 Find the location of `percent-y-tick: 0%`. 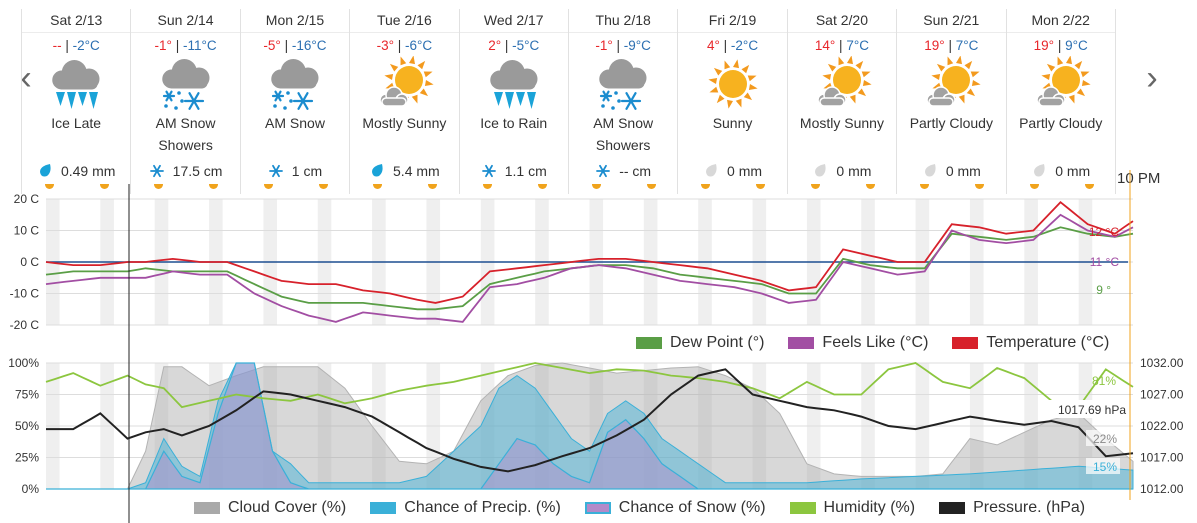

percent-y-tick: 0% is located at coordinates (31, 489).